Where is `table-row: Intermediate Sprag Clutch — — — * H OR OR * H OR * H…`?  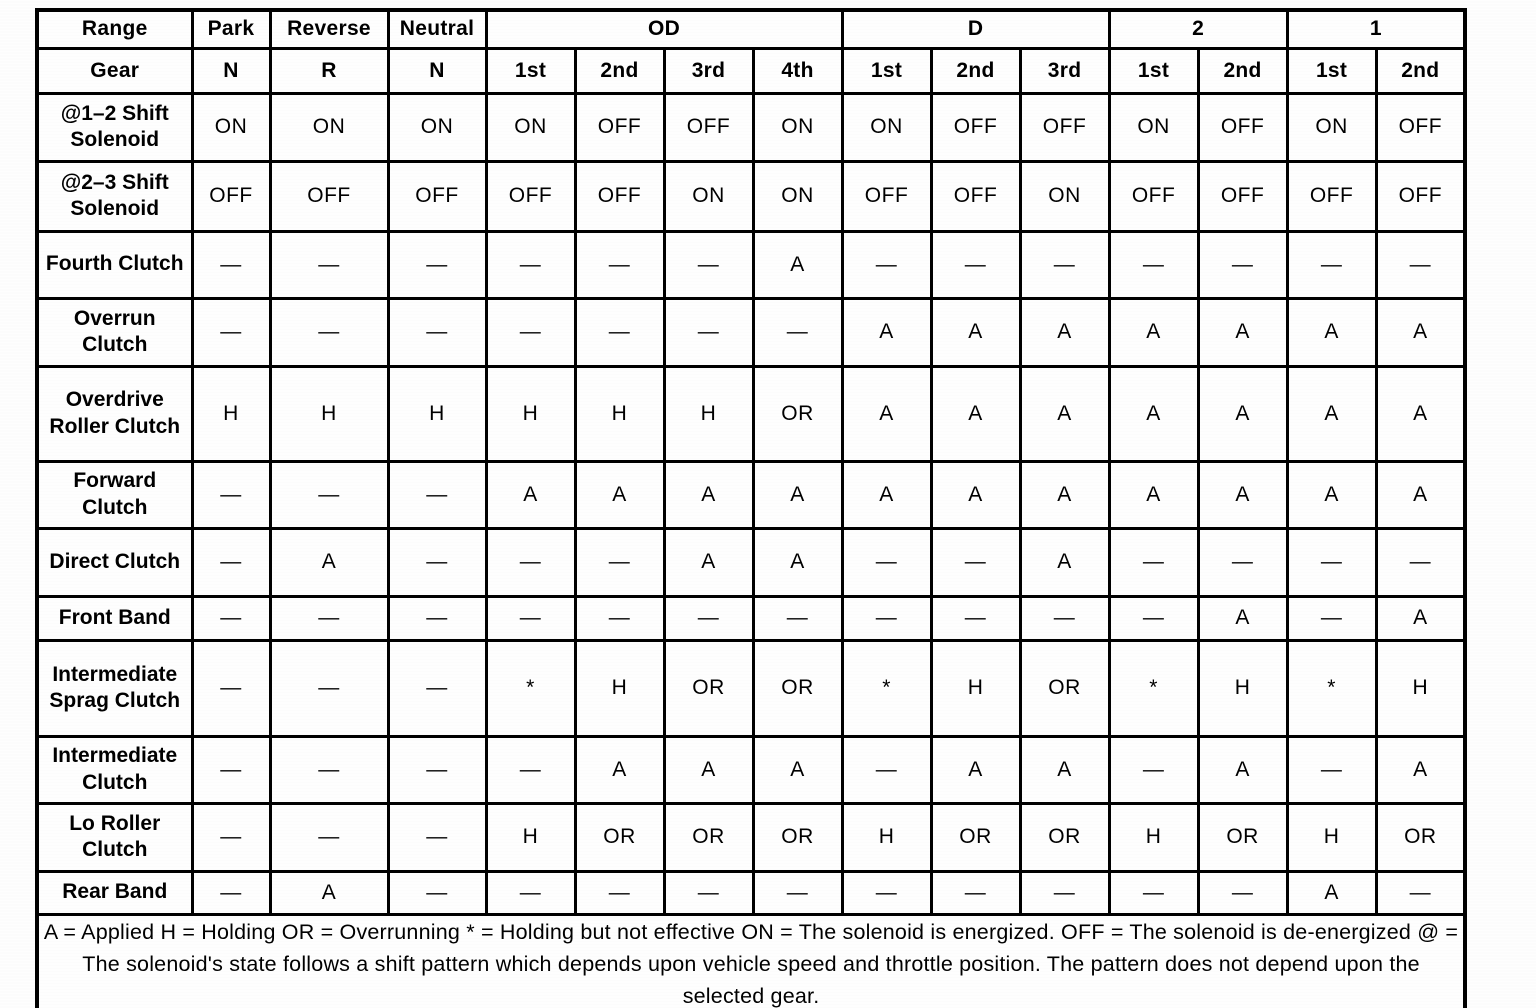
table-row: Intermediate Sprag Clutch — — — * H OR OR * H OR * H… is located at coordinates (751, 688).